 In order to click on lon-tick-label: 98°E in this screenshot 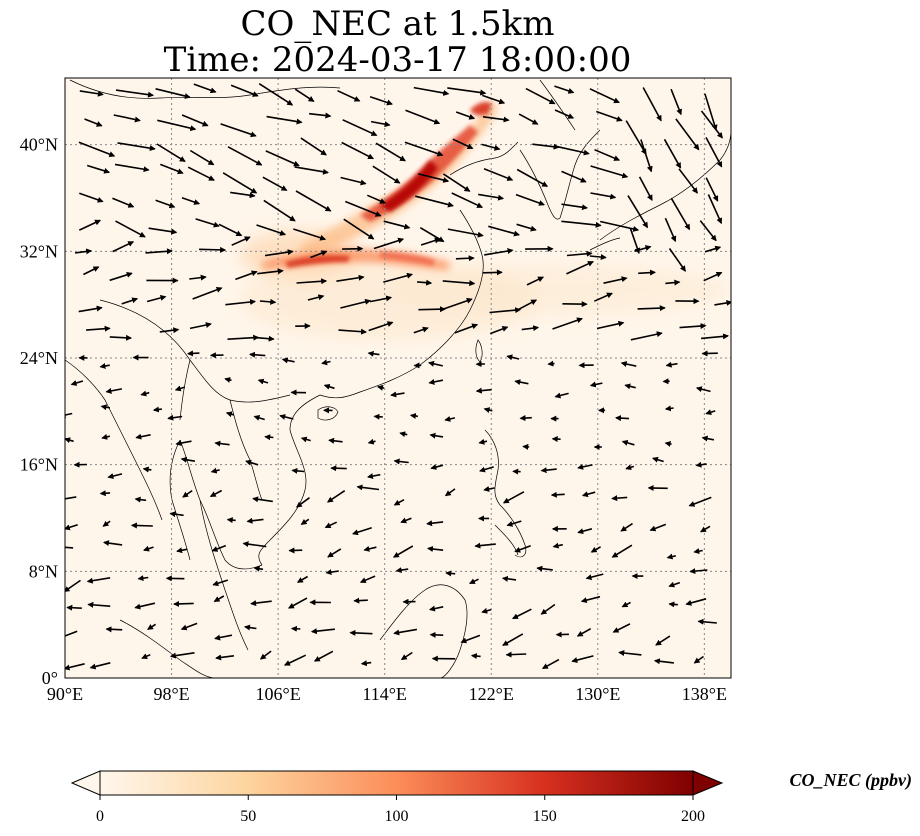, I will do `click(171, 694)`.